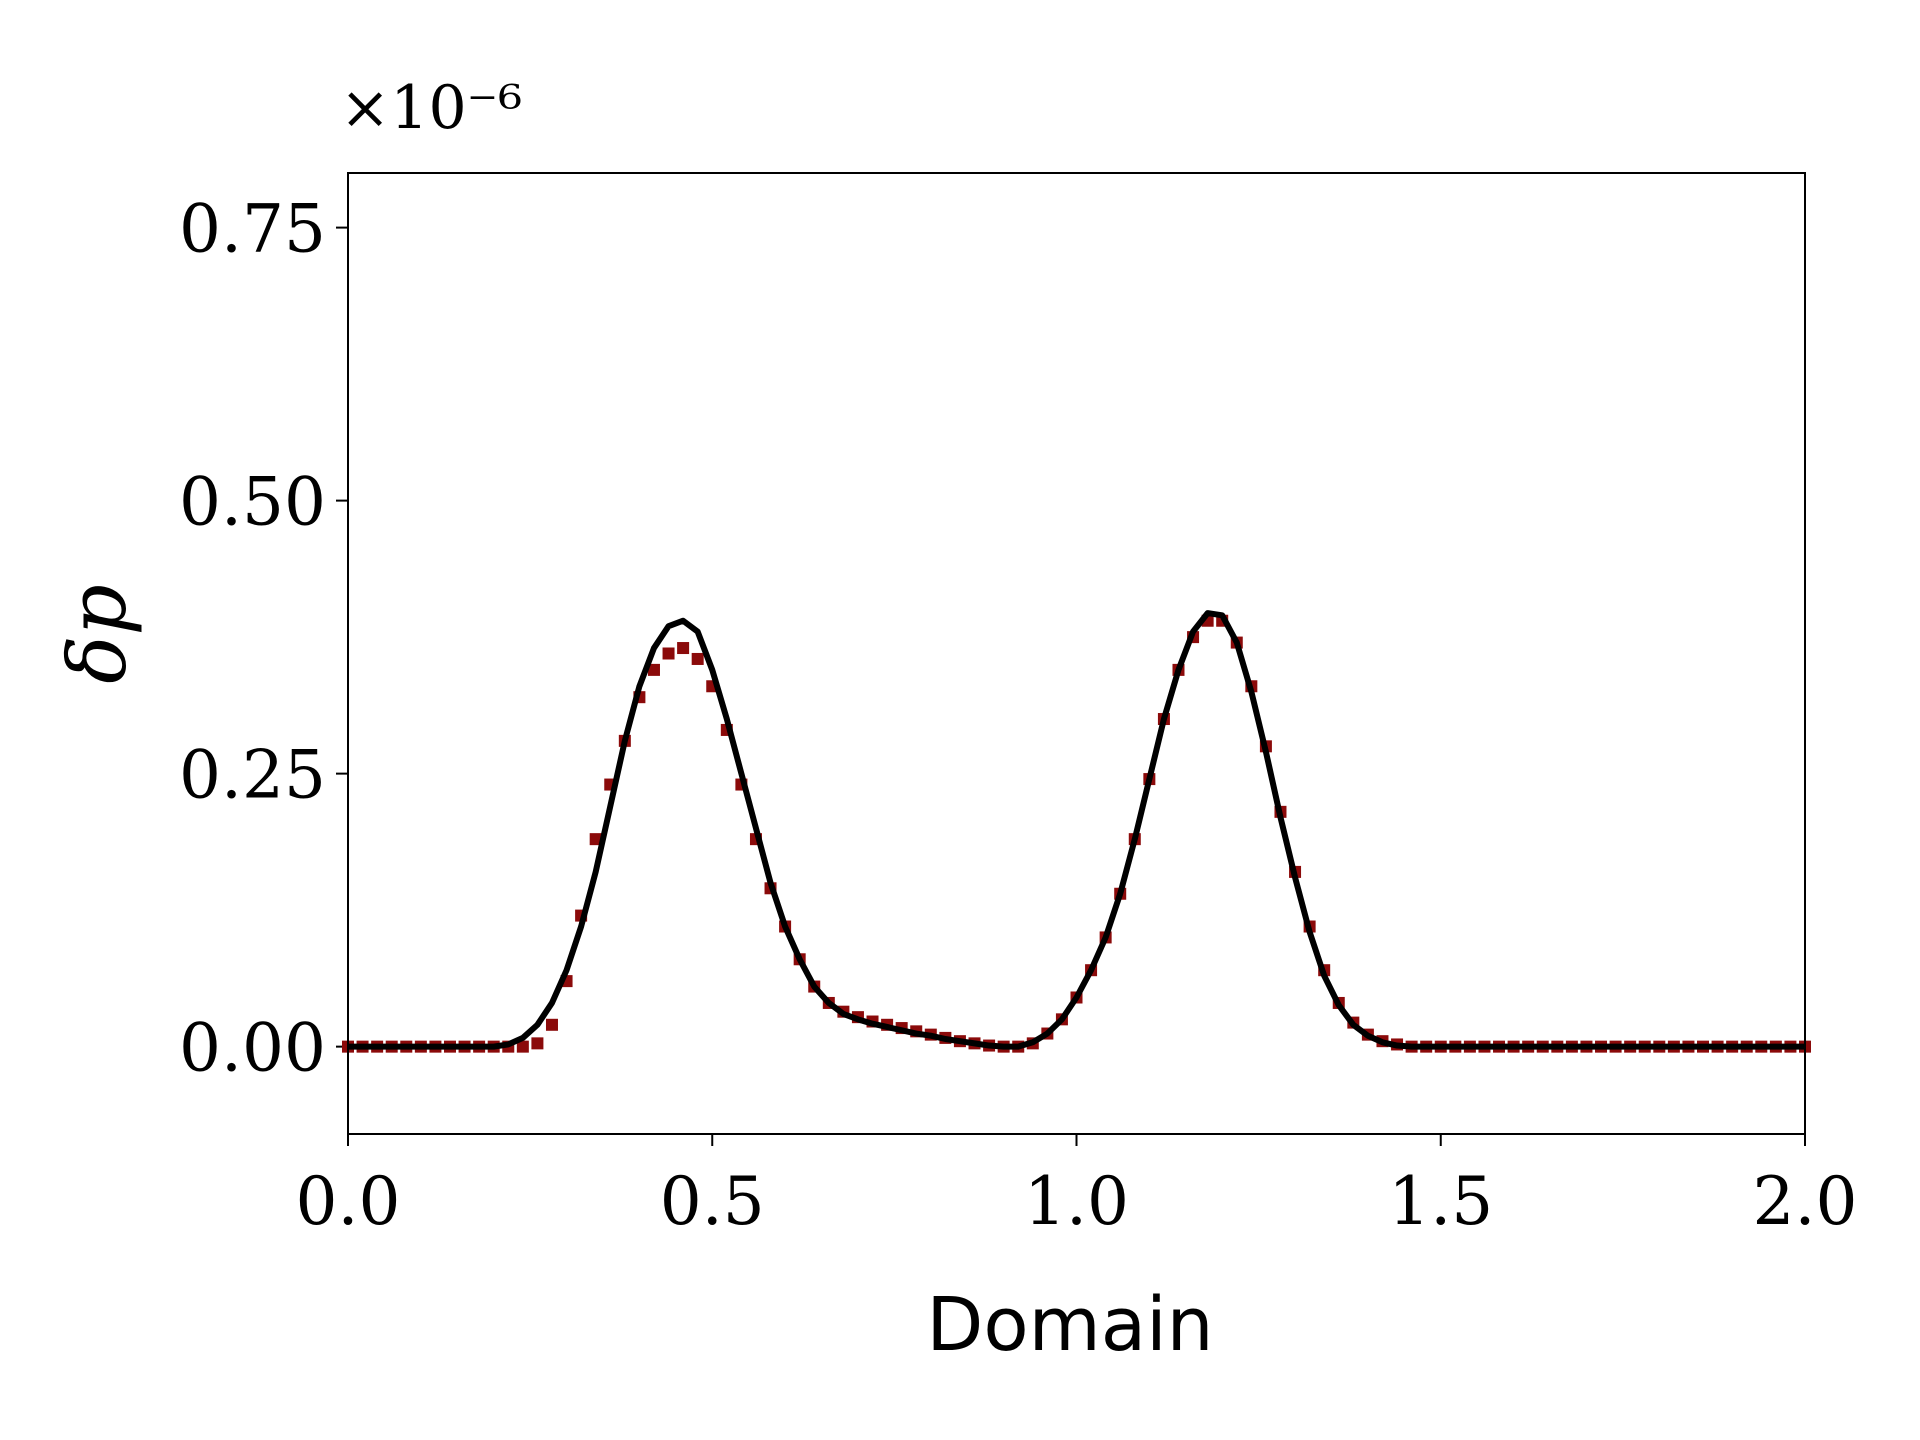 This screenshot has height=1440, width=1920. Describe the element at coordinates (712, 1201) in the screenshot. I see `x-tick-label: 0.5` at that location.